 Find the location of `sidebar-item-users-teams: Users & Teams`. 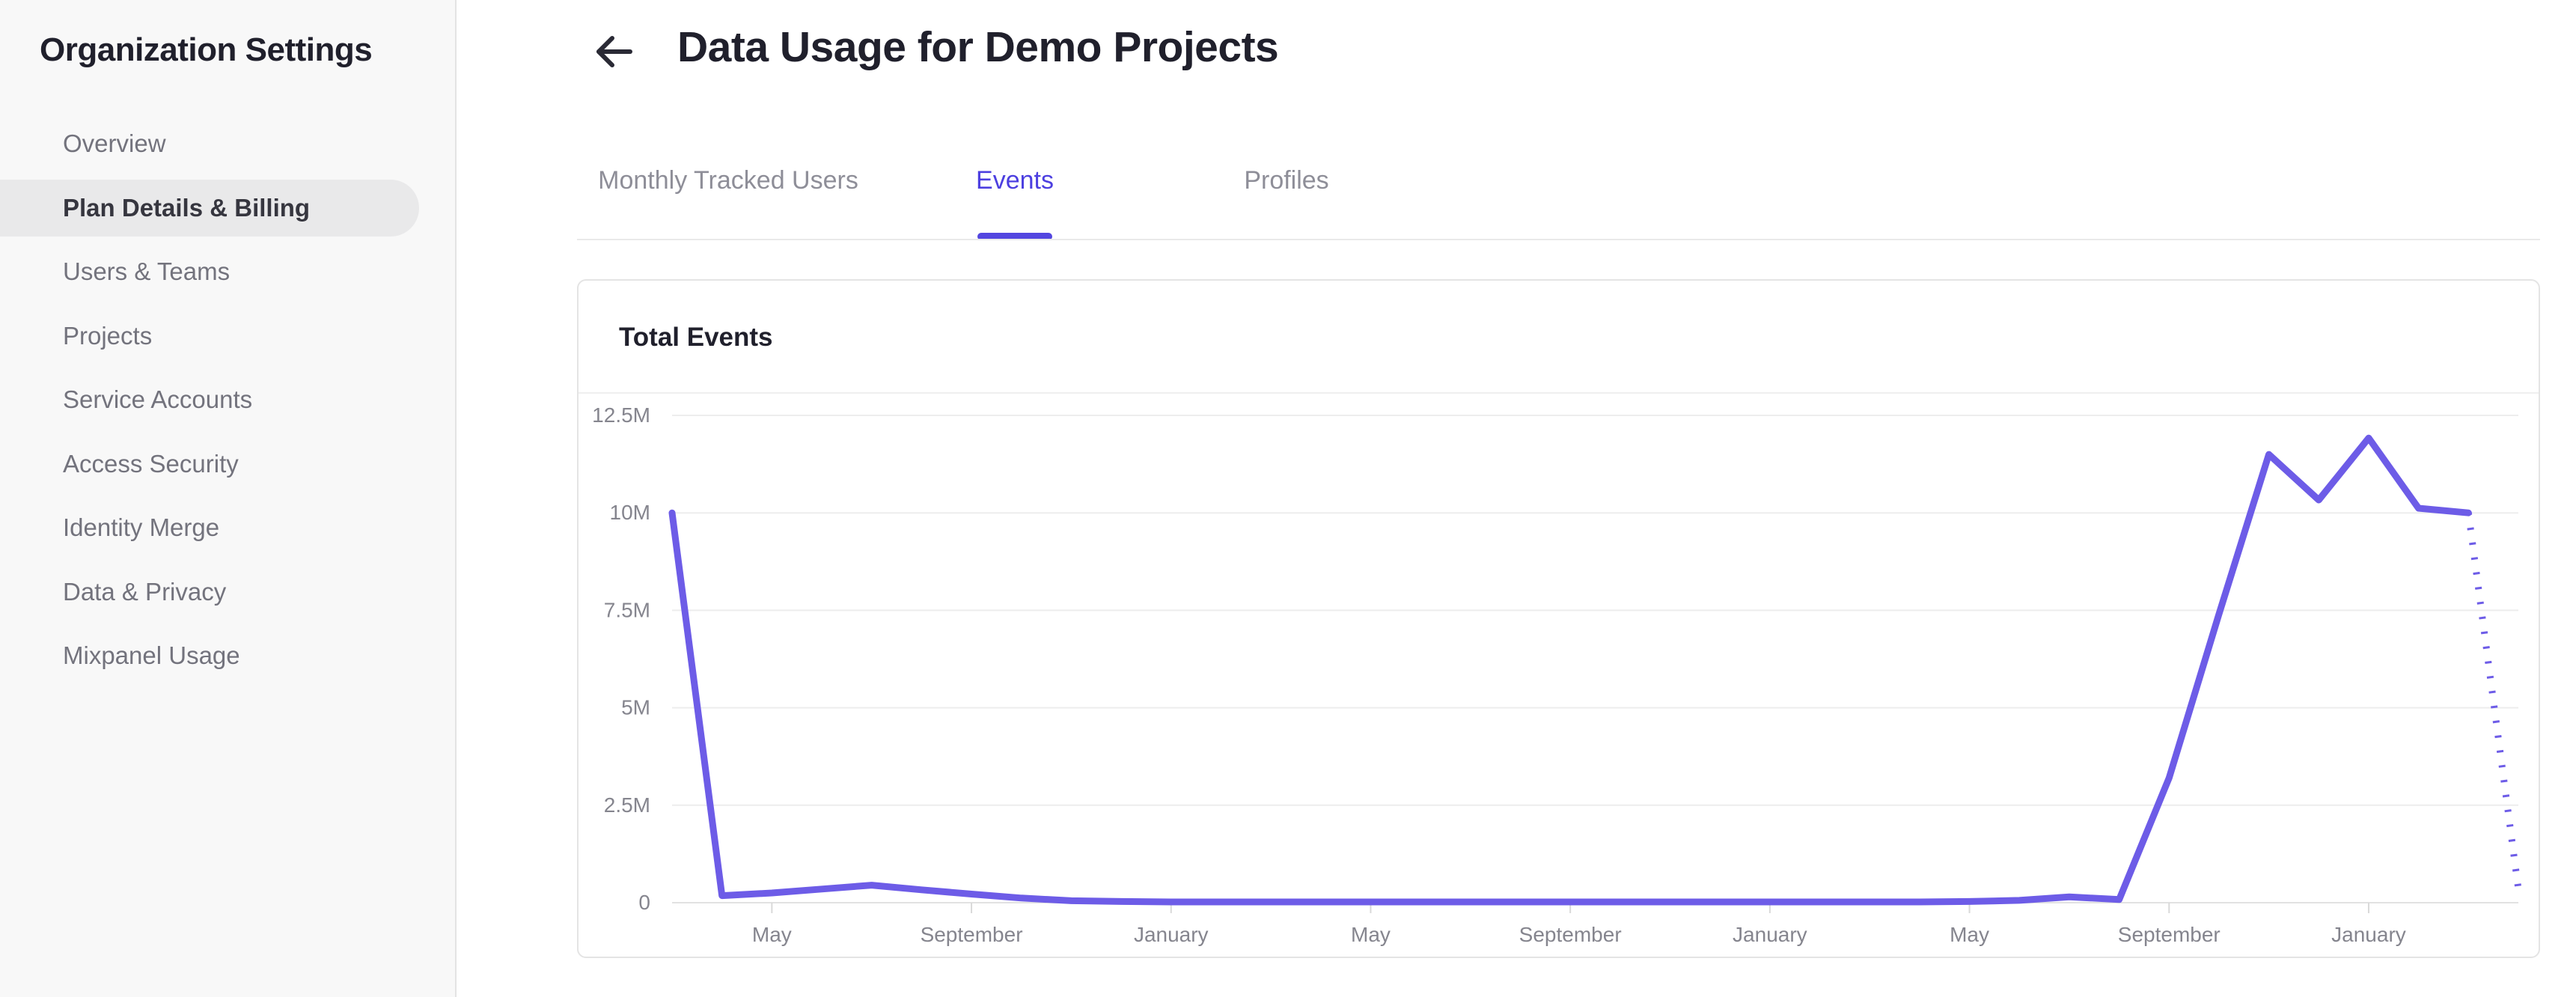

sidebar-item-users-teams: Users & Teams is located at coordinates (147, 271).